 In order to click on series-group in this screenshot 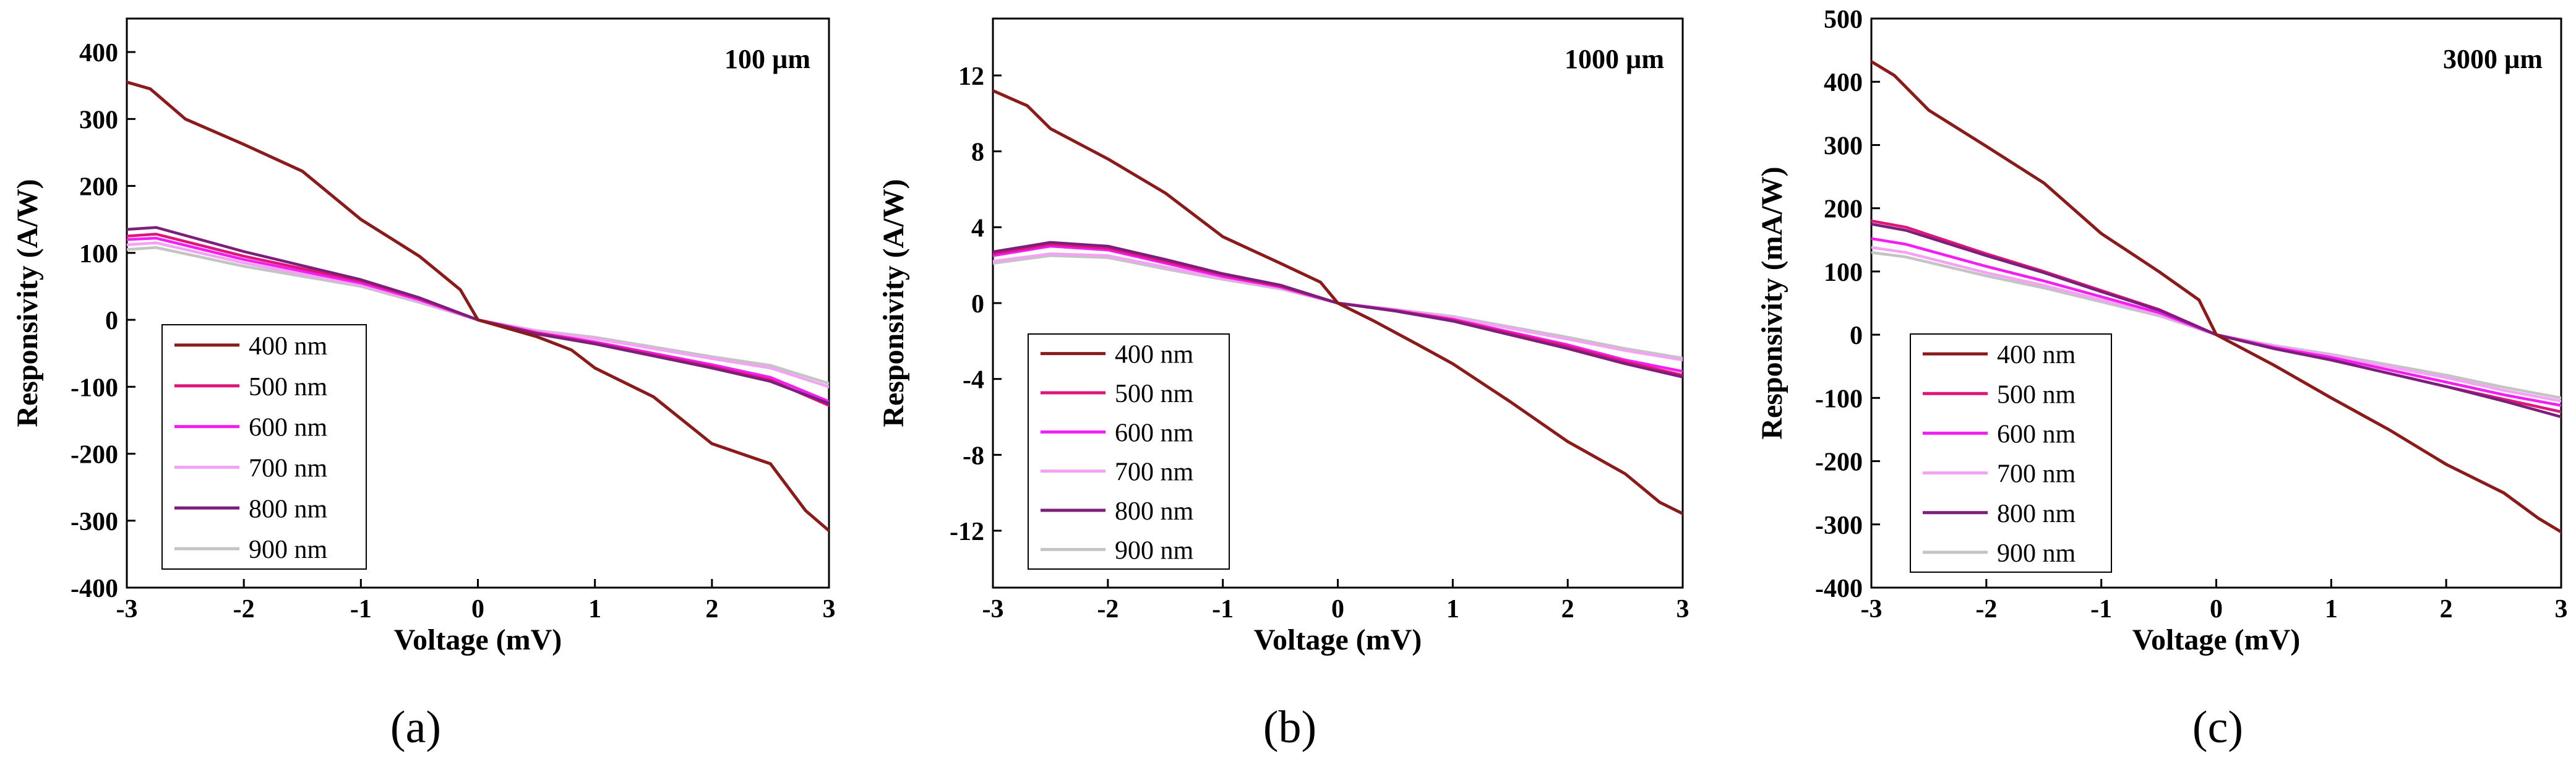, I will do `click(1338, 302)`.